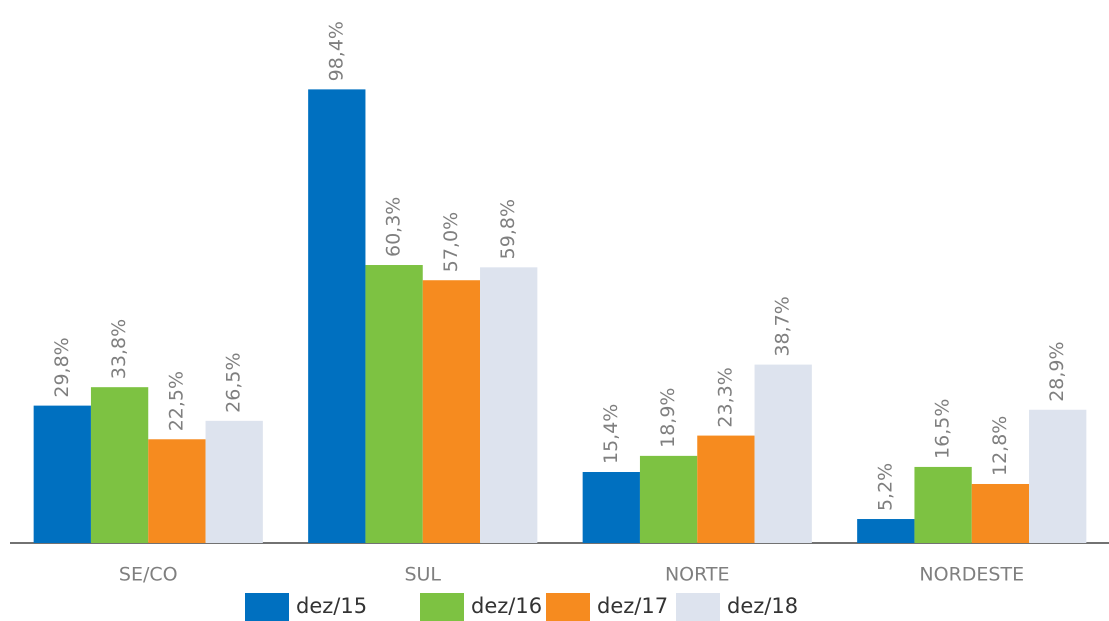 The image size is (1109, 621). Describe the element at coordinates (611, 434) in the screenshot. I see `data-label: 15,4%` at that location.